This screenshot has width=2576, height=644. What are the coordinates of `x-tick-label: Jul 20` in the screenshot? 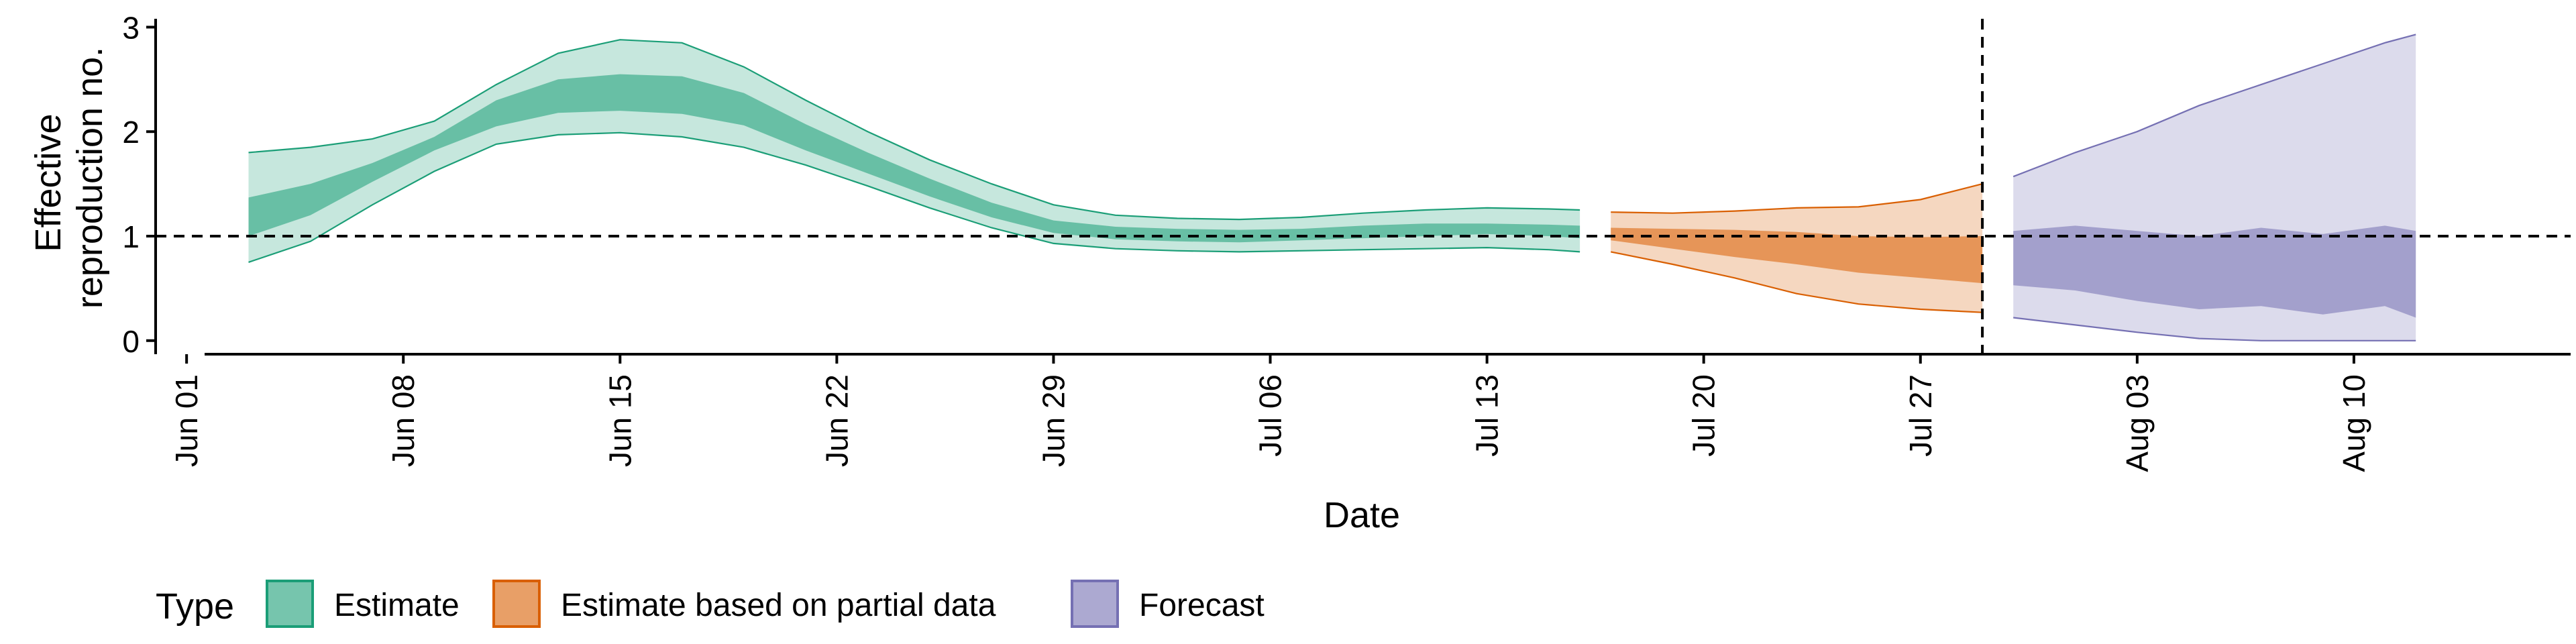 It's located at (1703, 415).